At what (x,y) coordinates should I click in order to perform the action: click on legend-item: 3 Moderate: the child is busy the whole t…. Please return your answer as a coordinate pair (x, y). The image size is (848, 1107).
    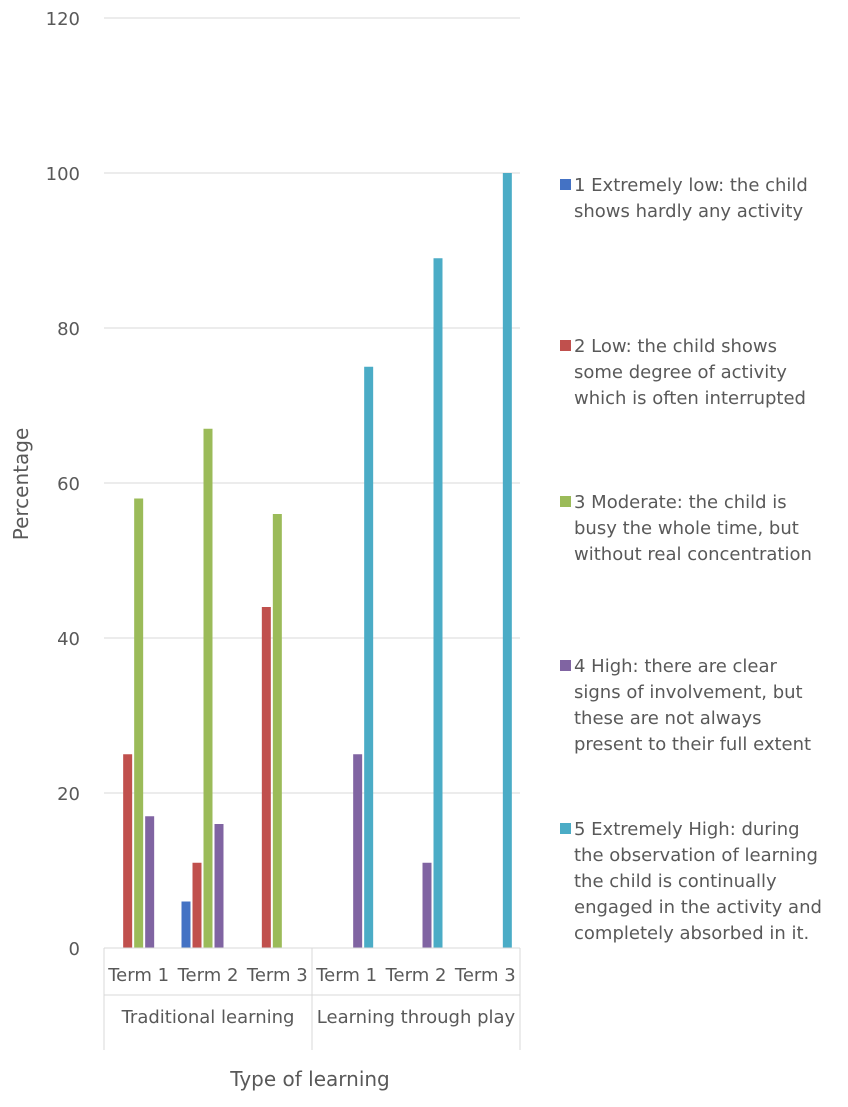
    Looking at the image, I should click on (703, 529).